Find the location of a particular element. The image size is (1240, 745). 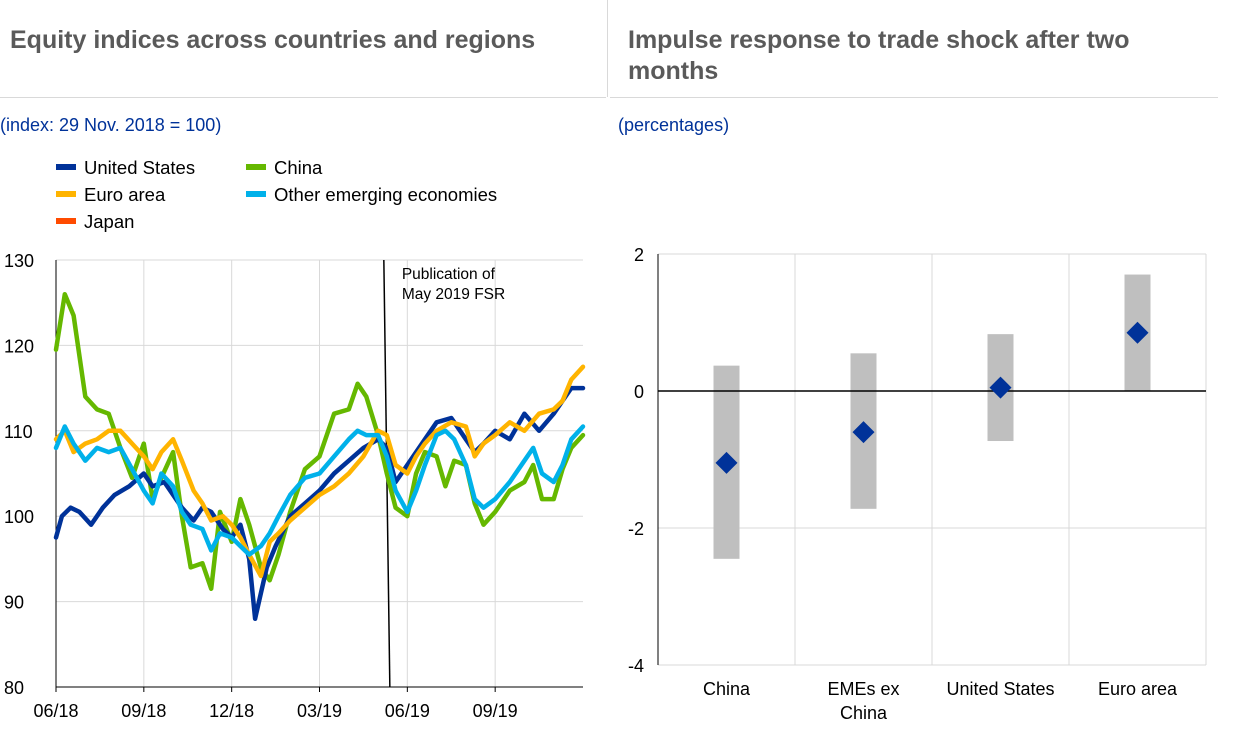

legend-item-japan: Japan is located at coordinates (95, 222).